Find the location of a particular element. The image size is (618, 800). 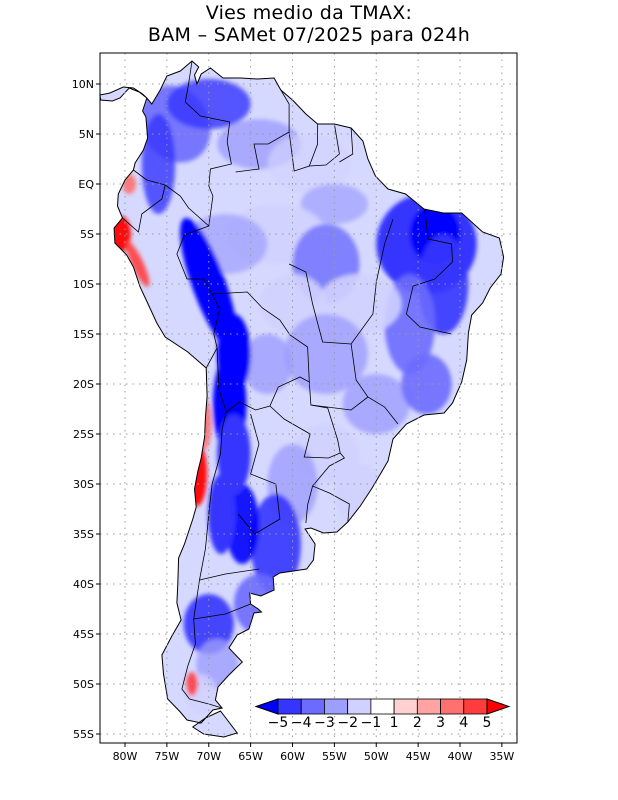

lon-tick-label: 35W is located at coordinates (501, 756).